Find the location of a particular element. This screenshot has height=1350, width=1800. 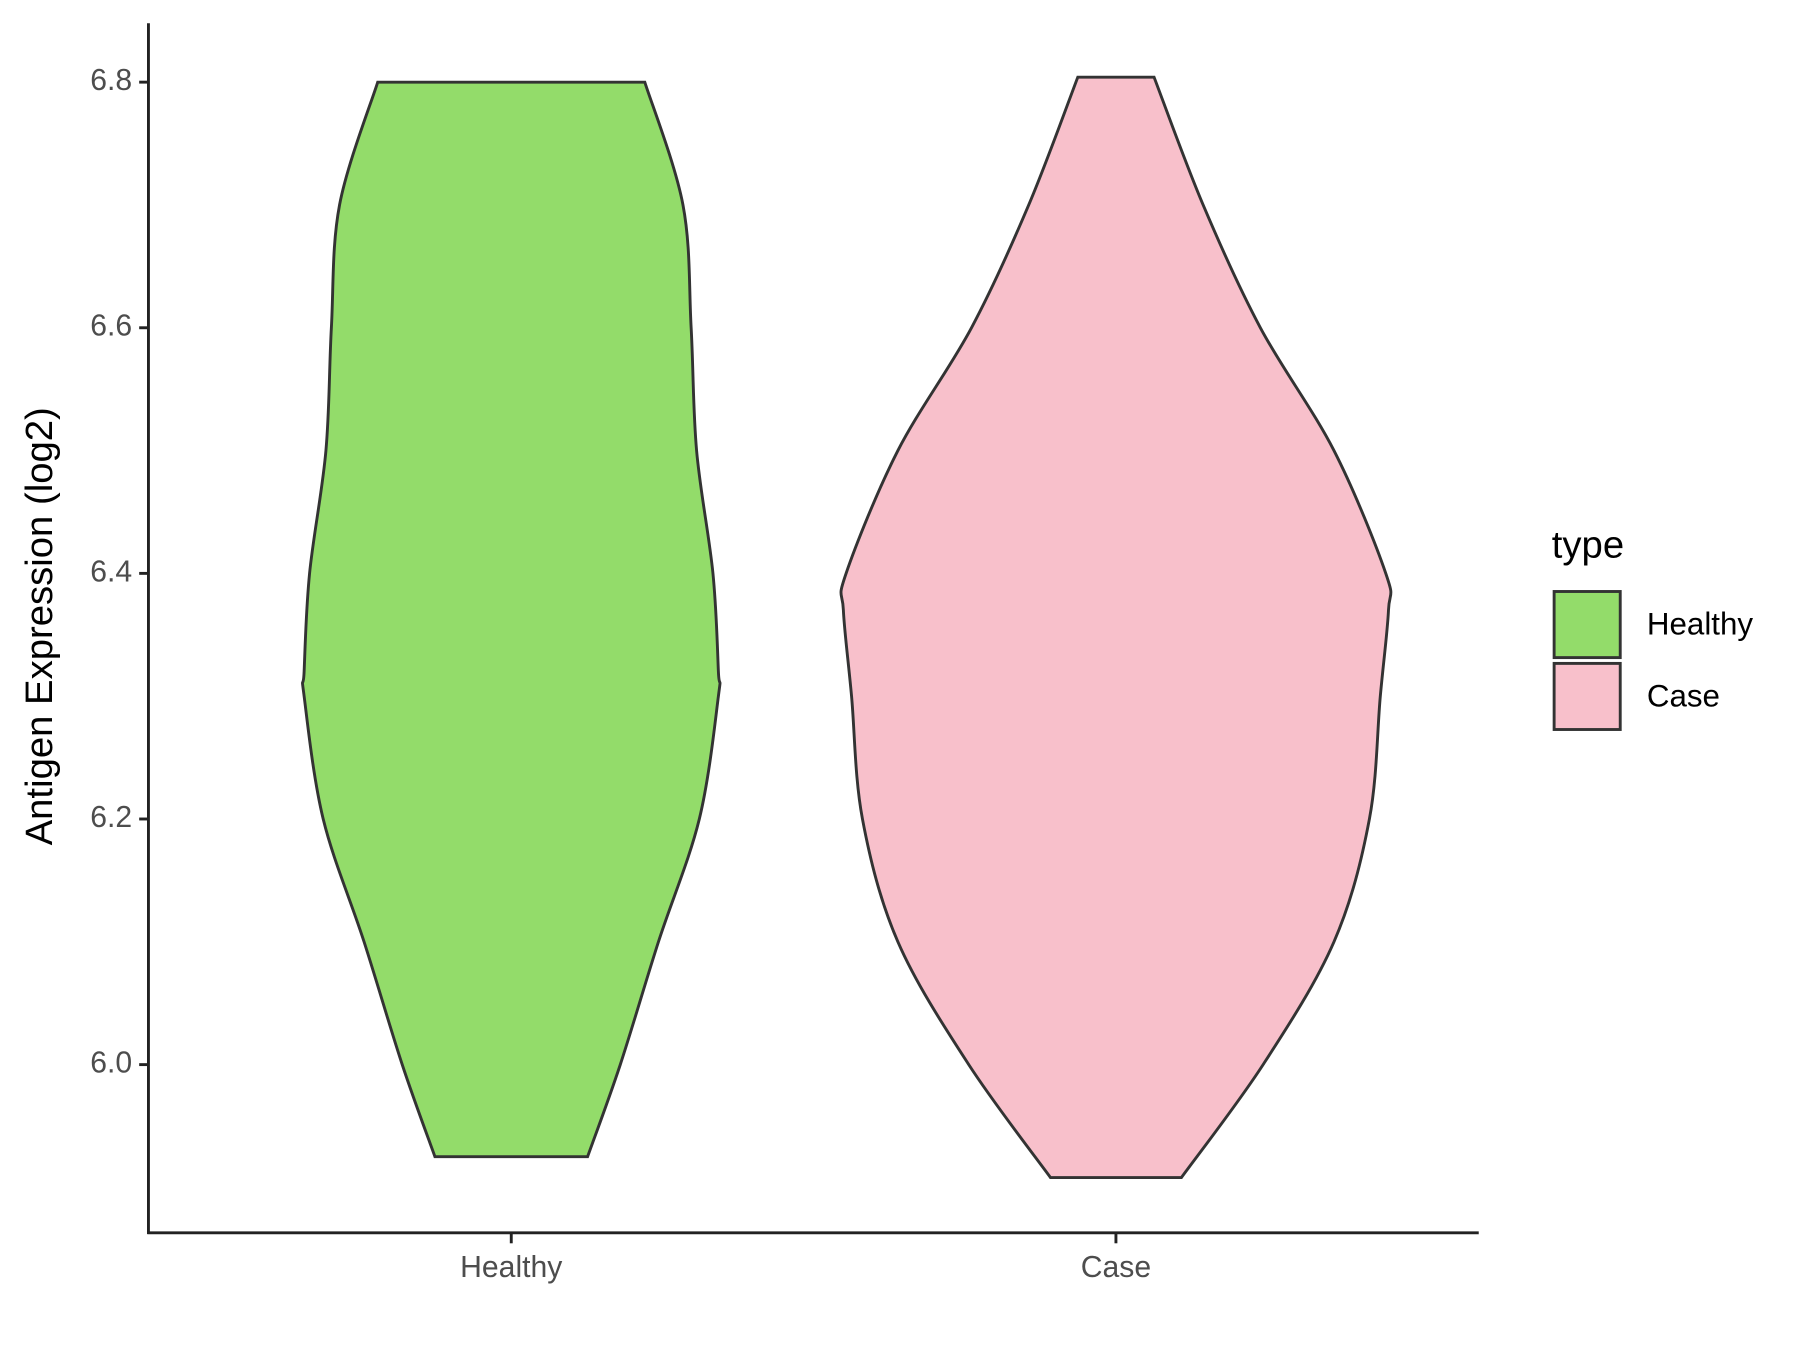

x-tick-label: Case is located at coordinates (1116, 1267).